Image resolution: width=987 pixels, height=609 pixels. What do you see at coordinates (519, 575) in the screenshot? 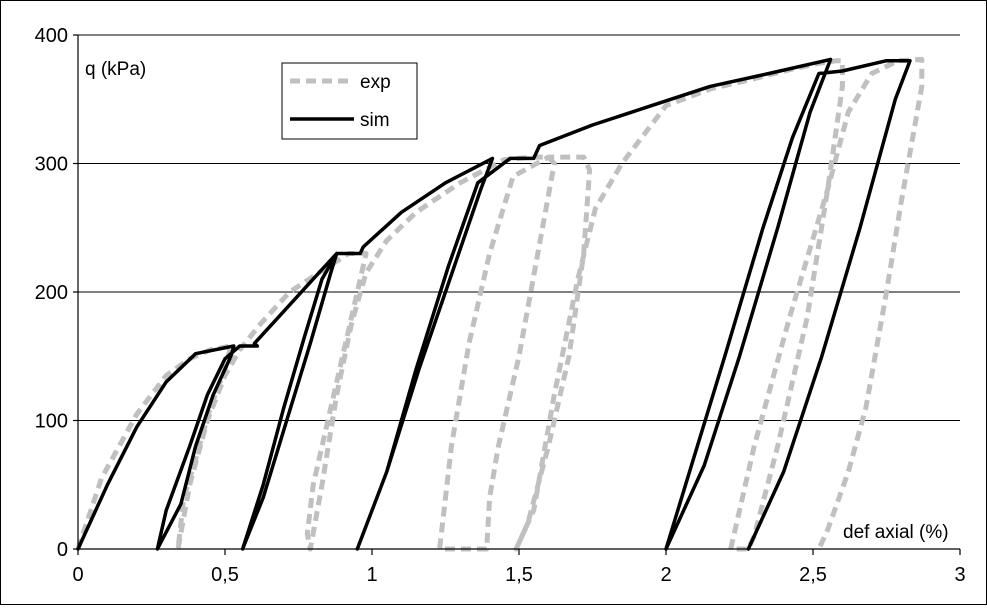
I see `x-tick-label: 1,5` at bounding box center [519, 575].